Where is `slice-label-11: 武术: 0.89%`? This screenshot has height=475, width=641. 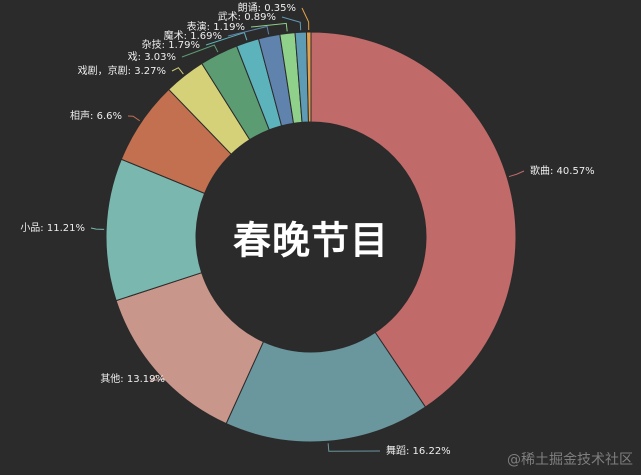 slice-label-11: 武术: 0.89% is located at coordinates (247, 16).